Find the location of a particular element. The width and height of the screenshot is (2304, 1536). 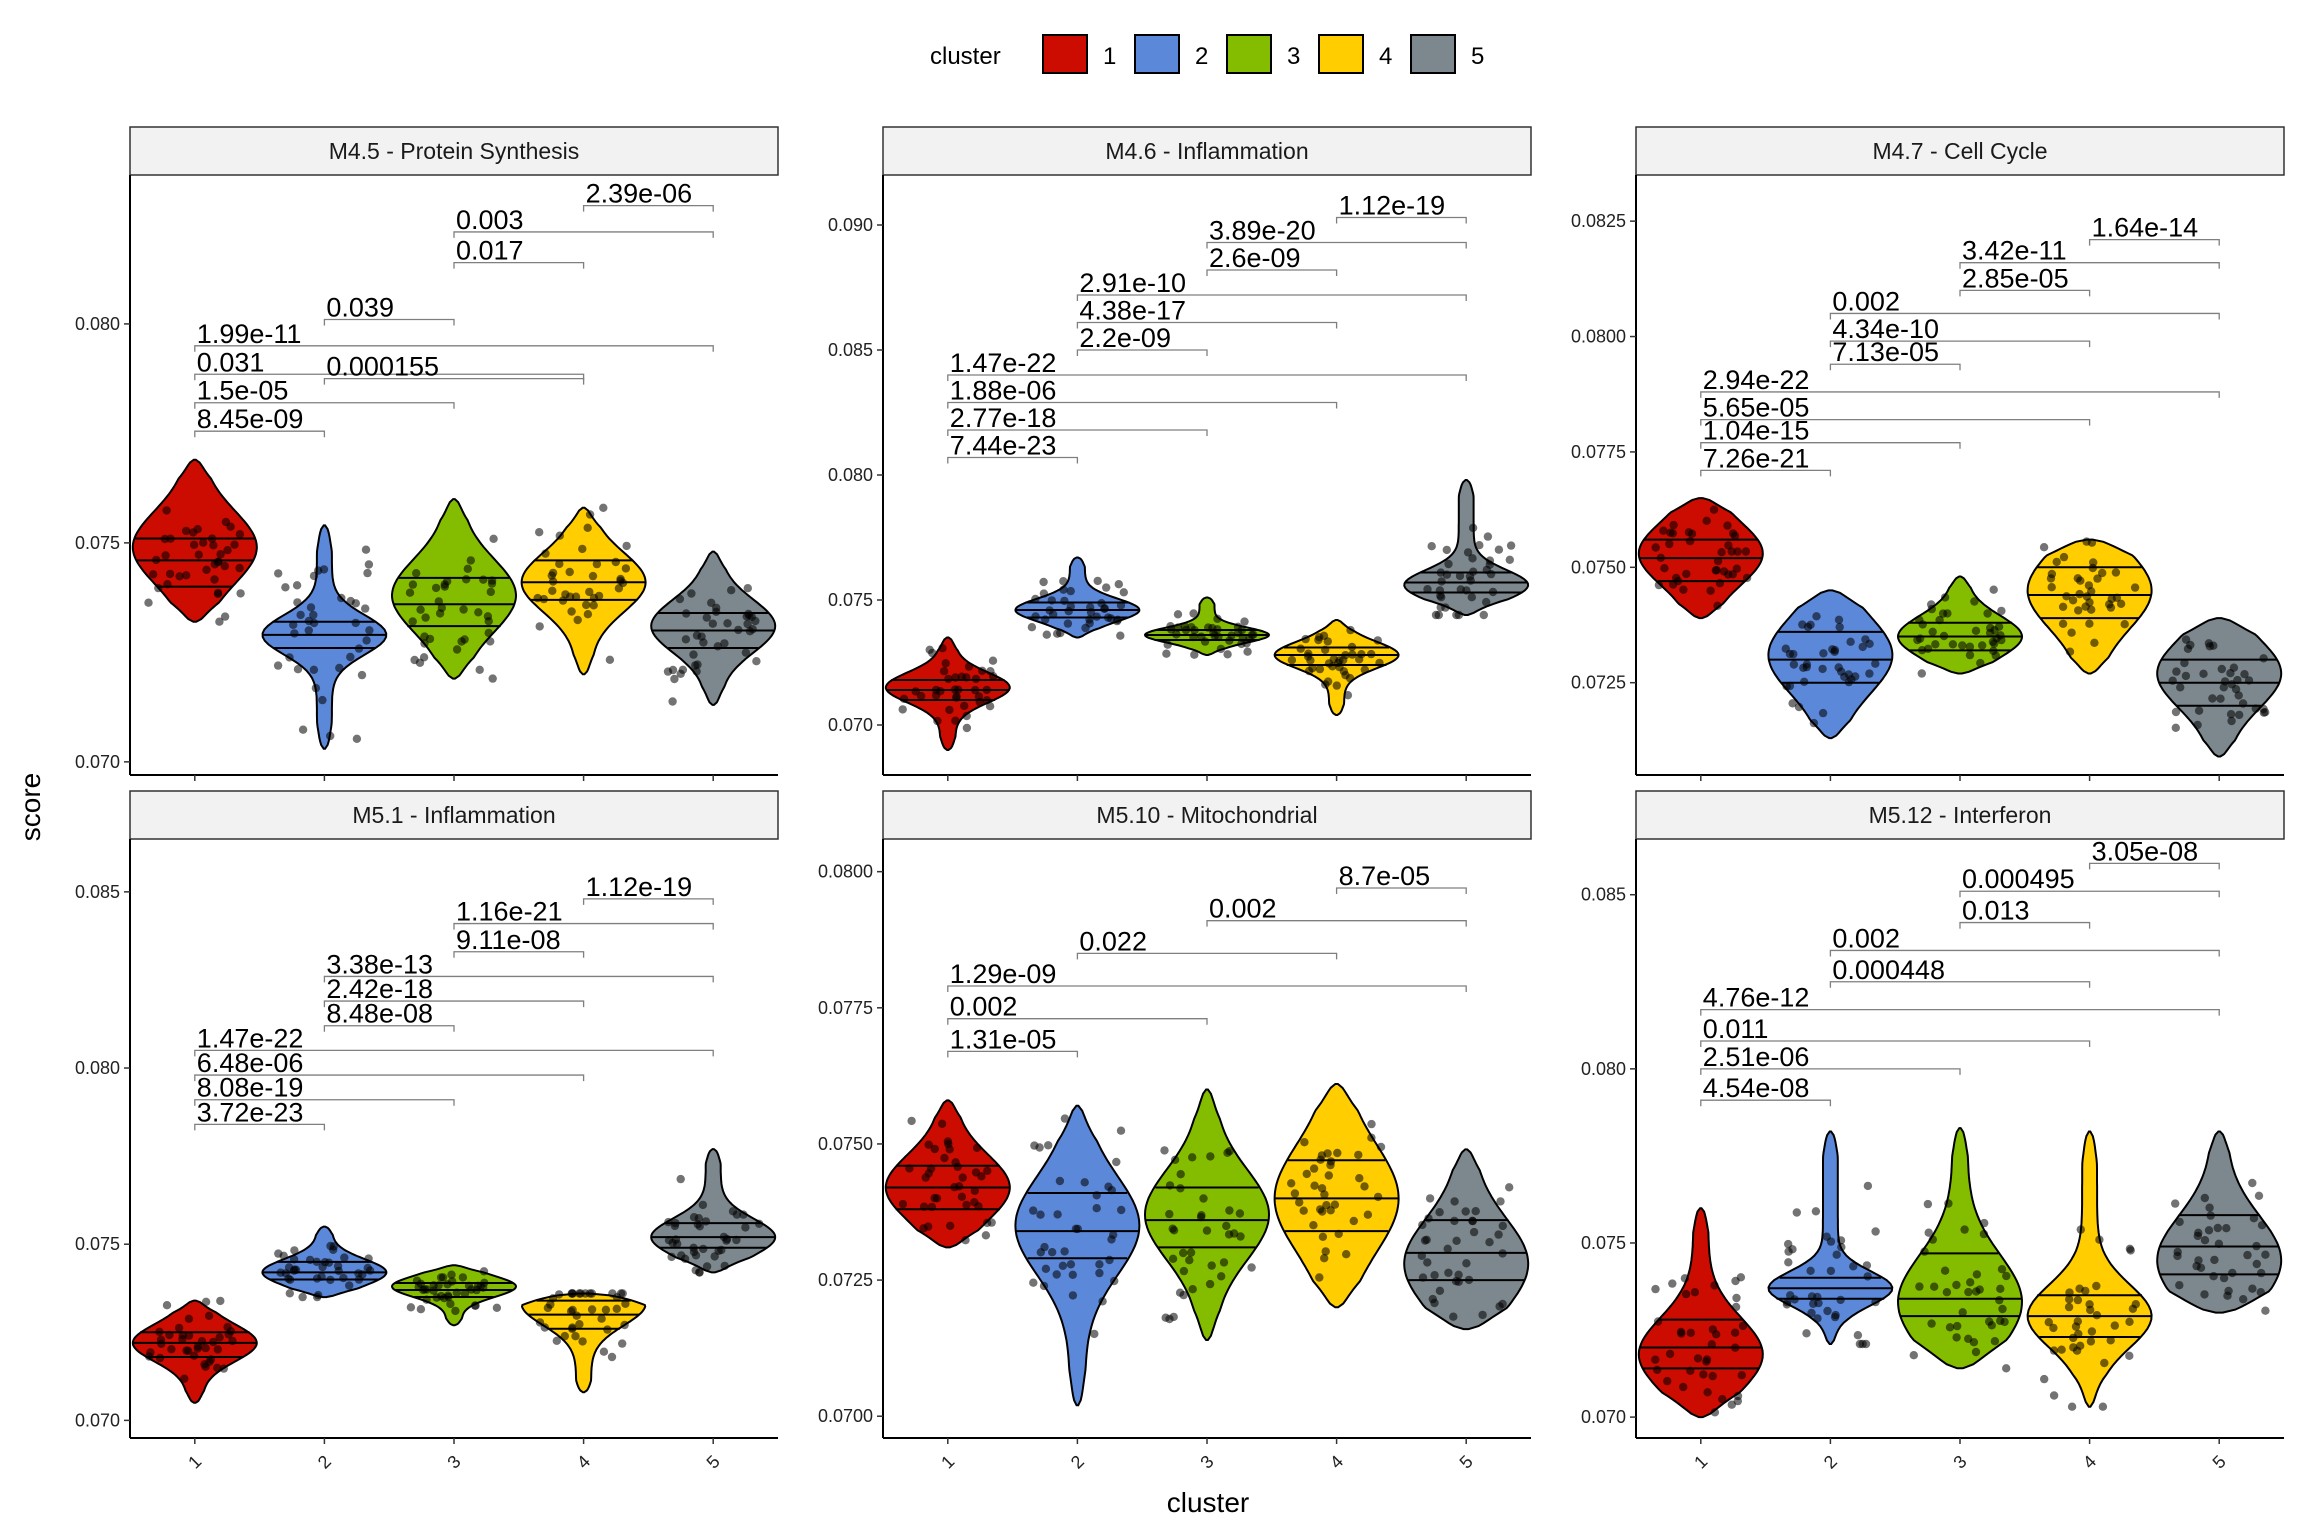

comparison-bracket: 1.12e-19 is located at coordinates (648, 888).